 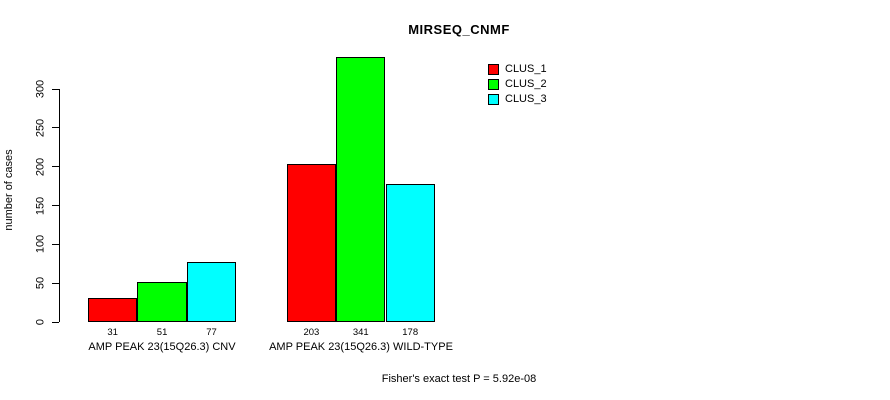 What do you see at coordinates (59, 205) in the screenshot?
I see `y-axis-line` at bounding box center [59, 205].